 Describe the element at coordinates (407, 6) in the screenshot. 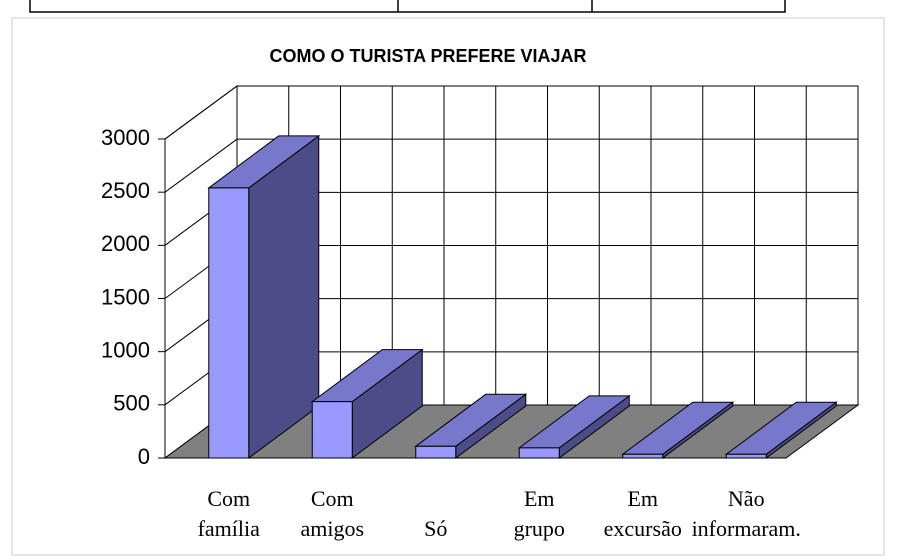

I see `top-strip` at that location.